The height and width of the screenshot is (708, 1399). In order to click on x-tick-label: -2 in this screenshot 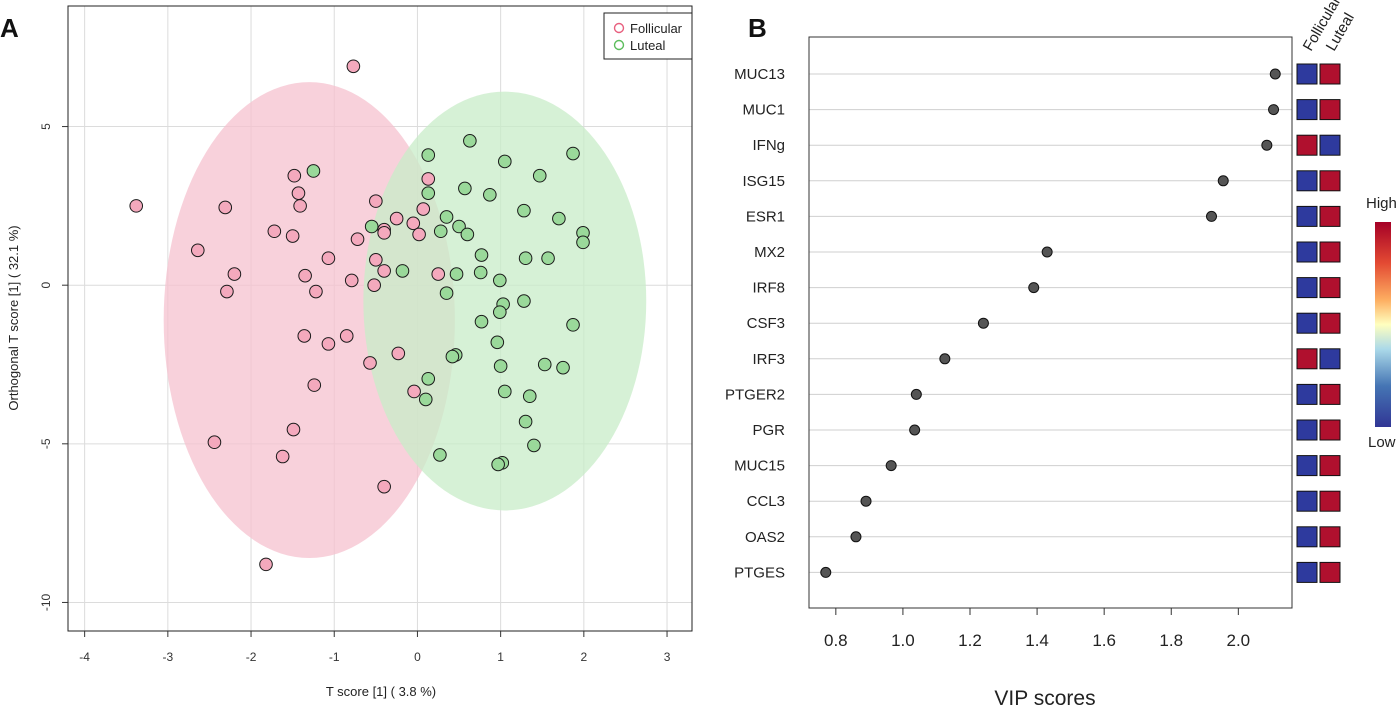, I will do `click(251, 657)`.